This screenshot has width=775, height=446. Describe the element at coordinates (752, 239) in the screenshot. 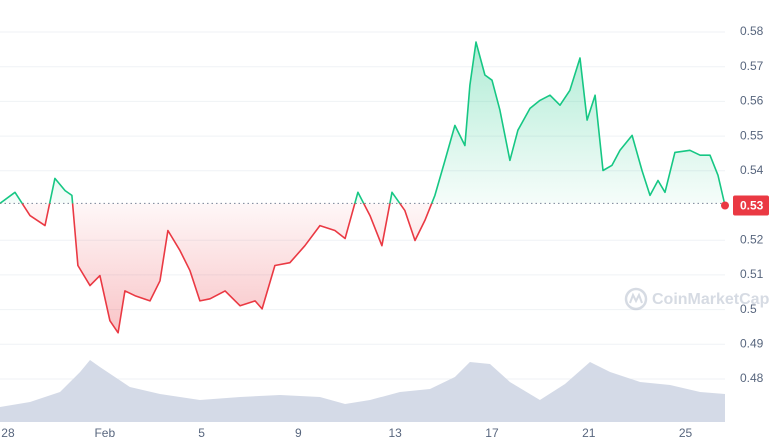

I see `y-tick-label: 0.52` at that location.